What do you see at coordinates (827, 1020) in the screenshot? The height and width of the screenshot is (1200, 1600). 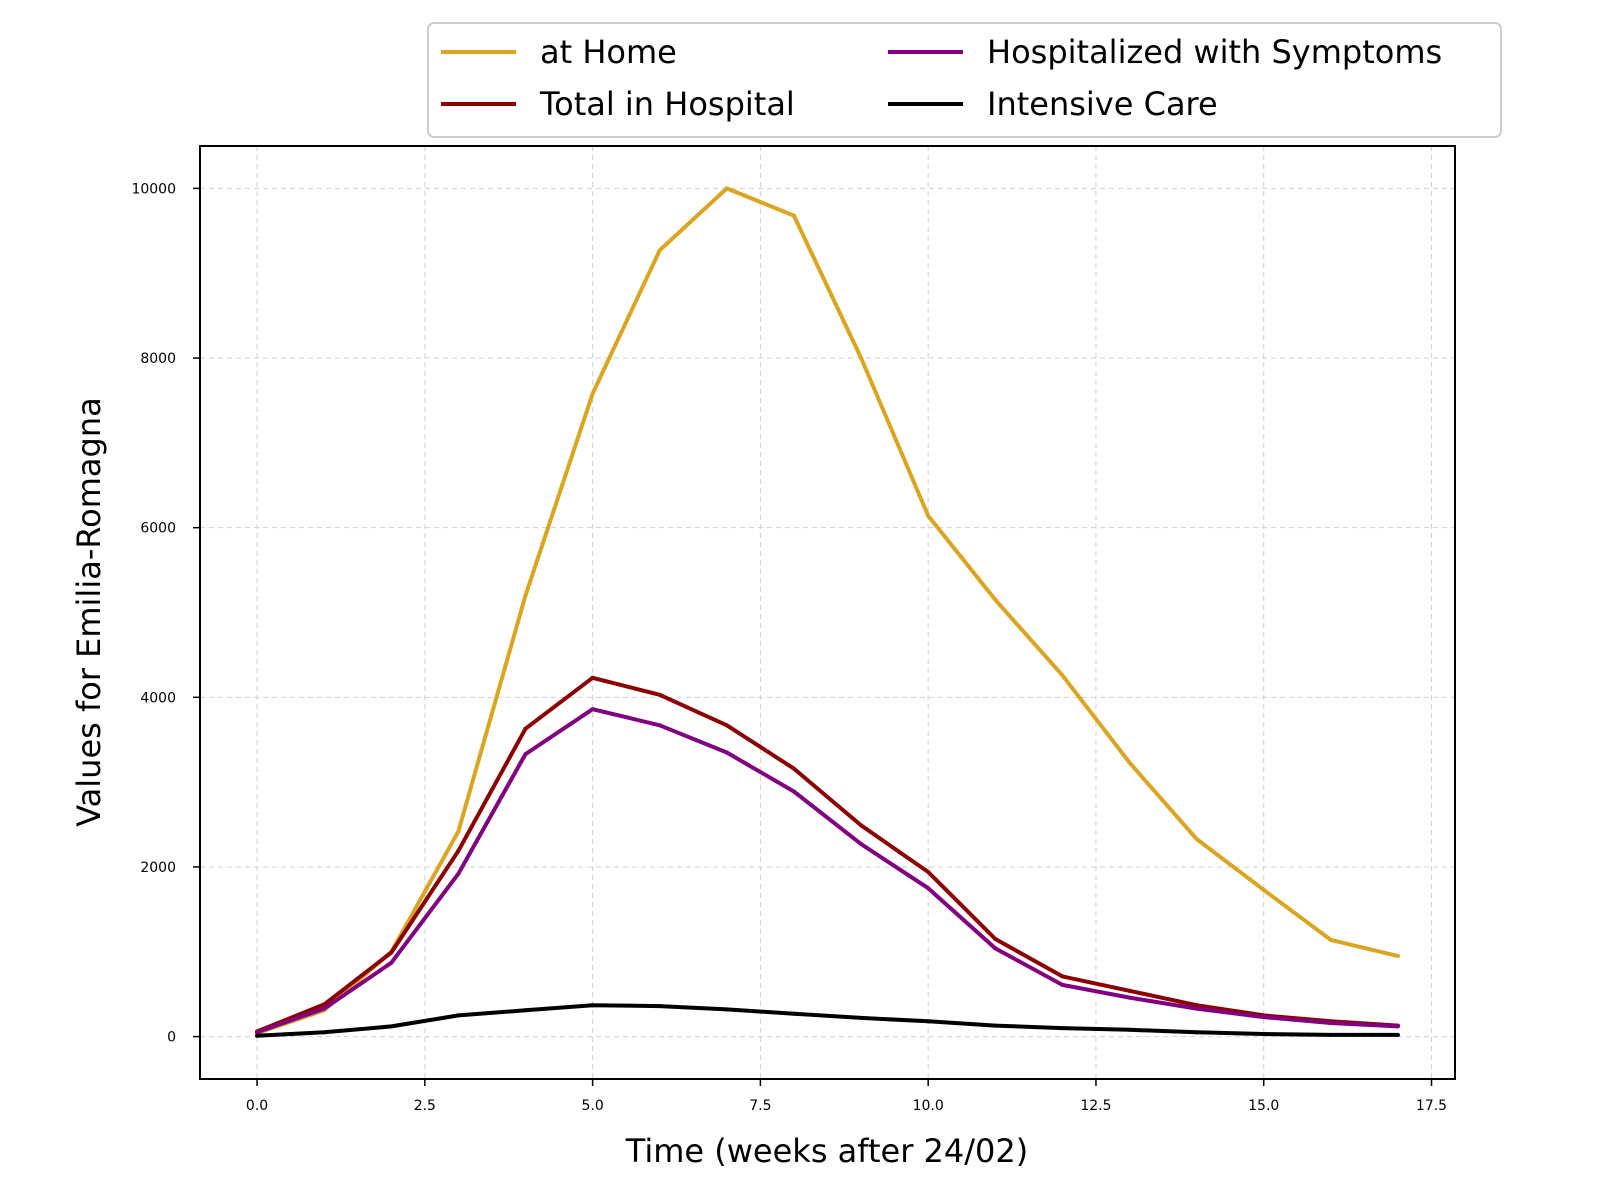 I see `series-line-intensive-care` at bounding box center [827, 1020].